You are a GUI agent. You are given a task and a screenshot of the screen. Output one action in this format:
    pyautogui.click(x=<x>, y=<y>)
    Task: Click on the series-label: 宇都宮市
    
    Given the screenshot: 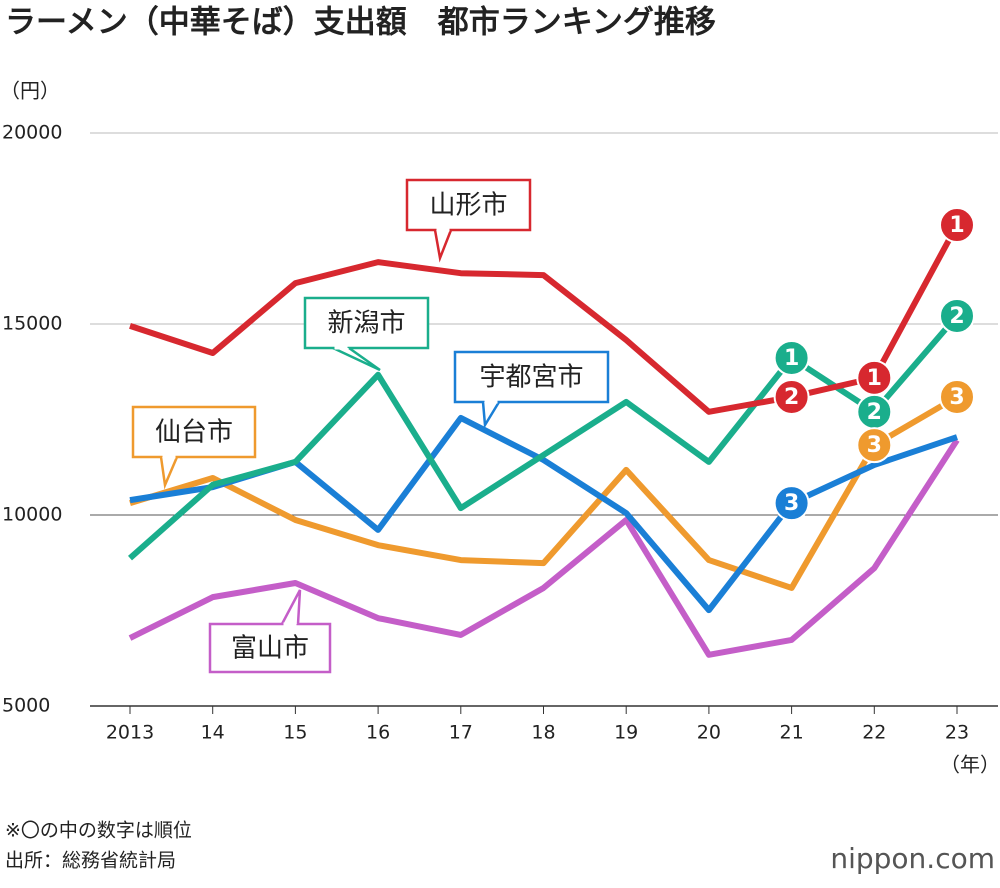 What is the action you would take?
    pyautogui.click(x=531, y=378)
    